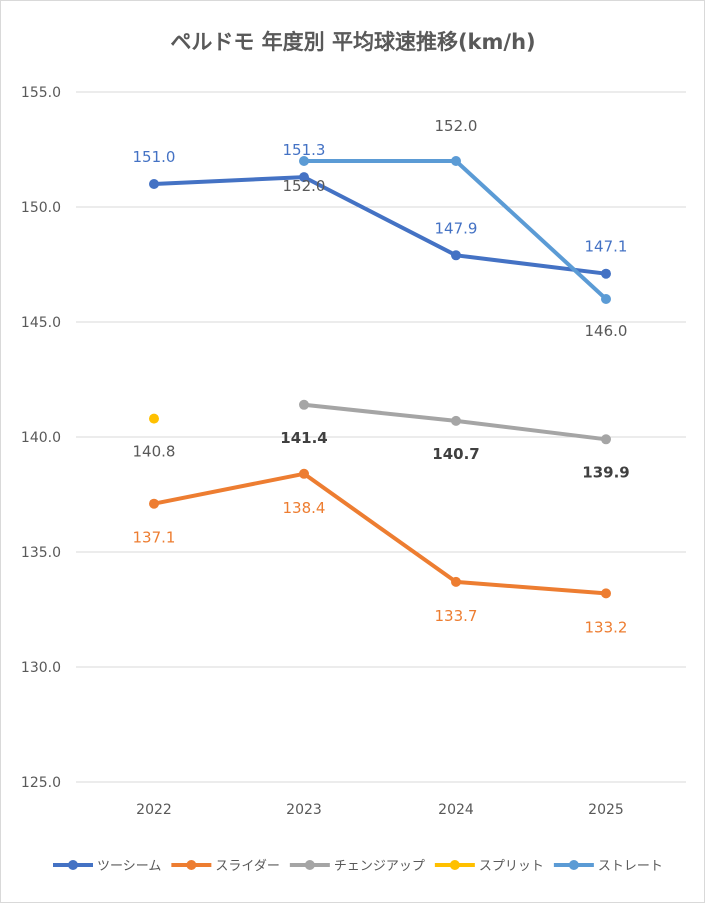 The image size is (705, 904). What do you see at coordinates (456, 616) in the screenshot?
I see `data-label: 133.7` at bounding box center [456, 616].